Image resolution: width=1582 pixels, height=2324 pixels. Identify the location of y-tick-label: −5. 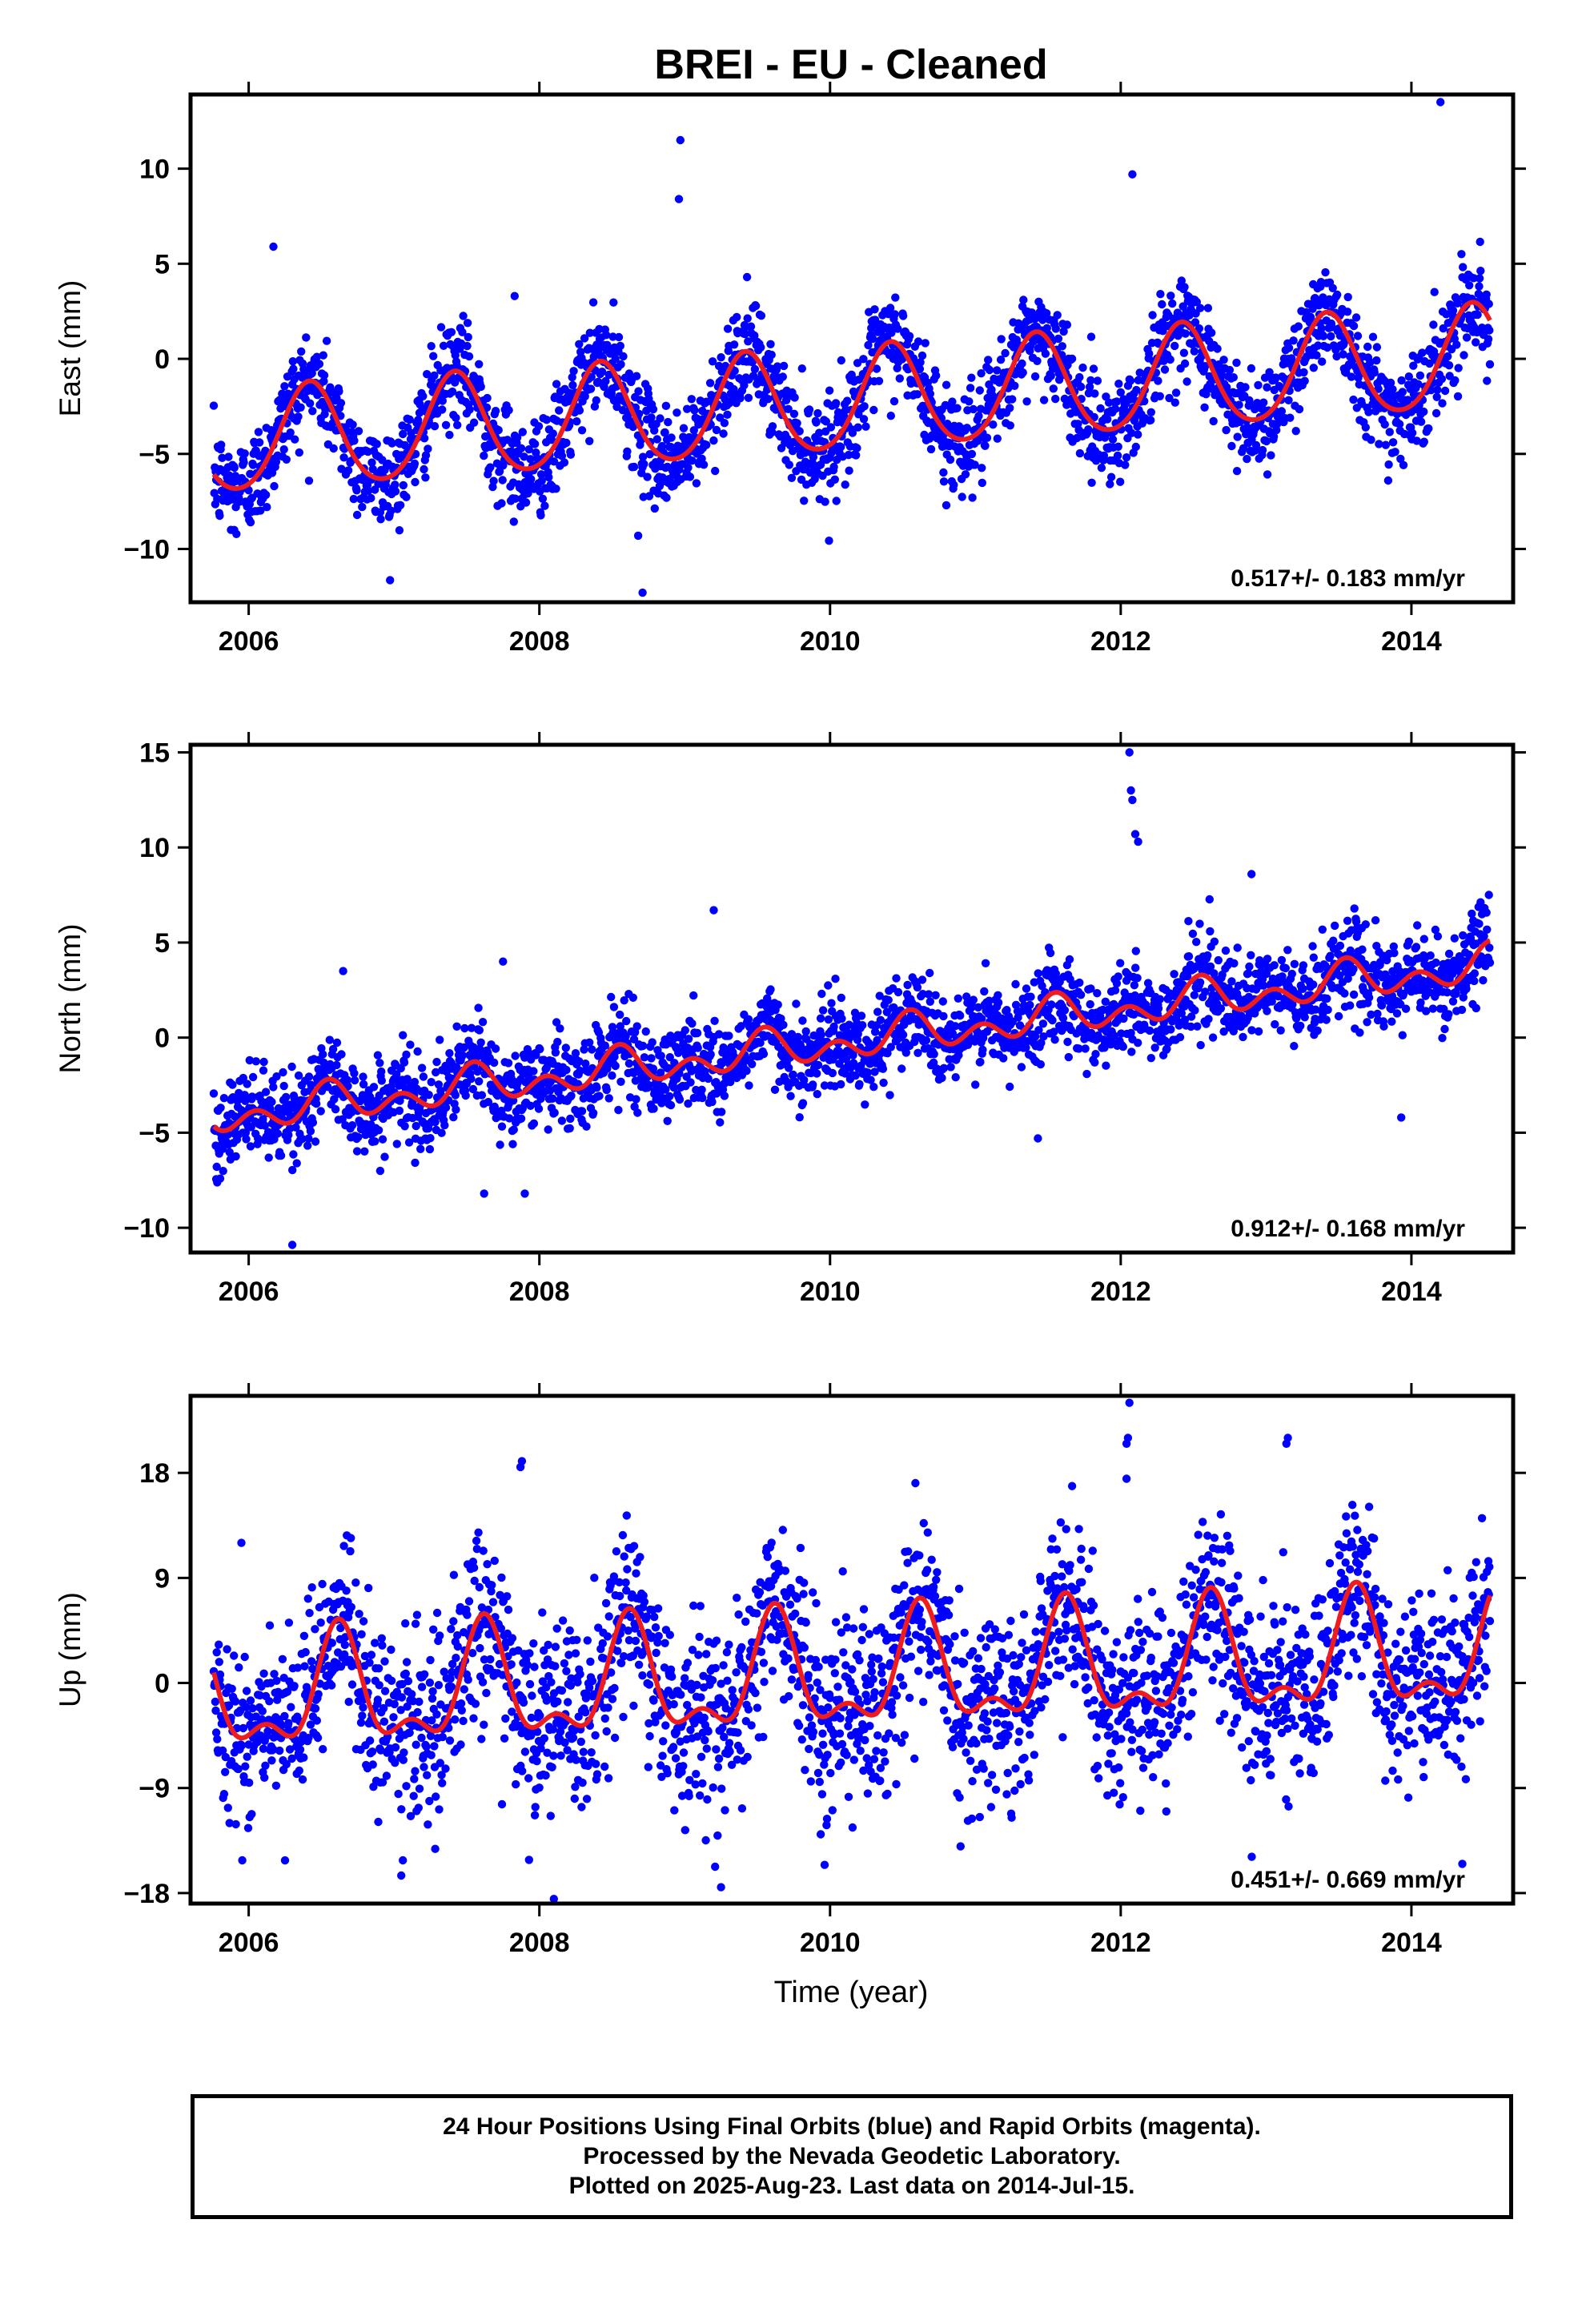
(154, 455).